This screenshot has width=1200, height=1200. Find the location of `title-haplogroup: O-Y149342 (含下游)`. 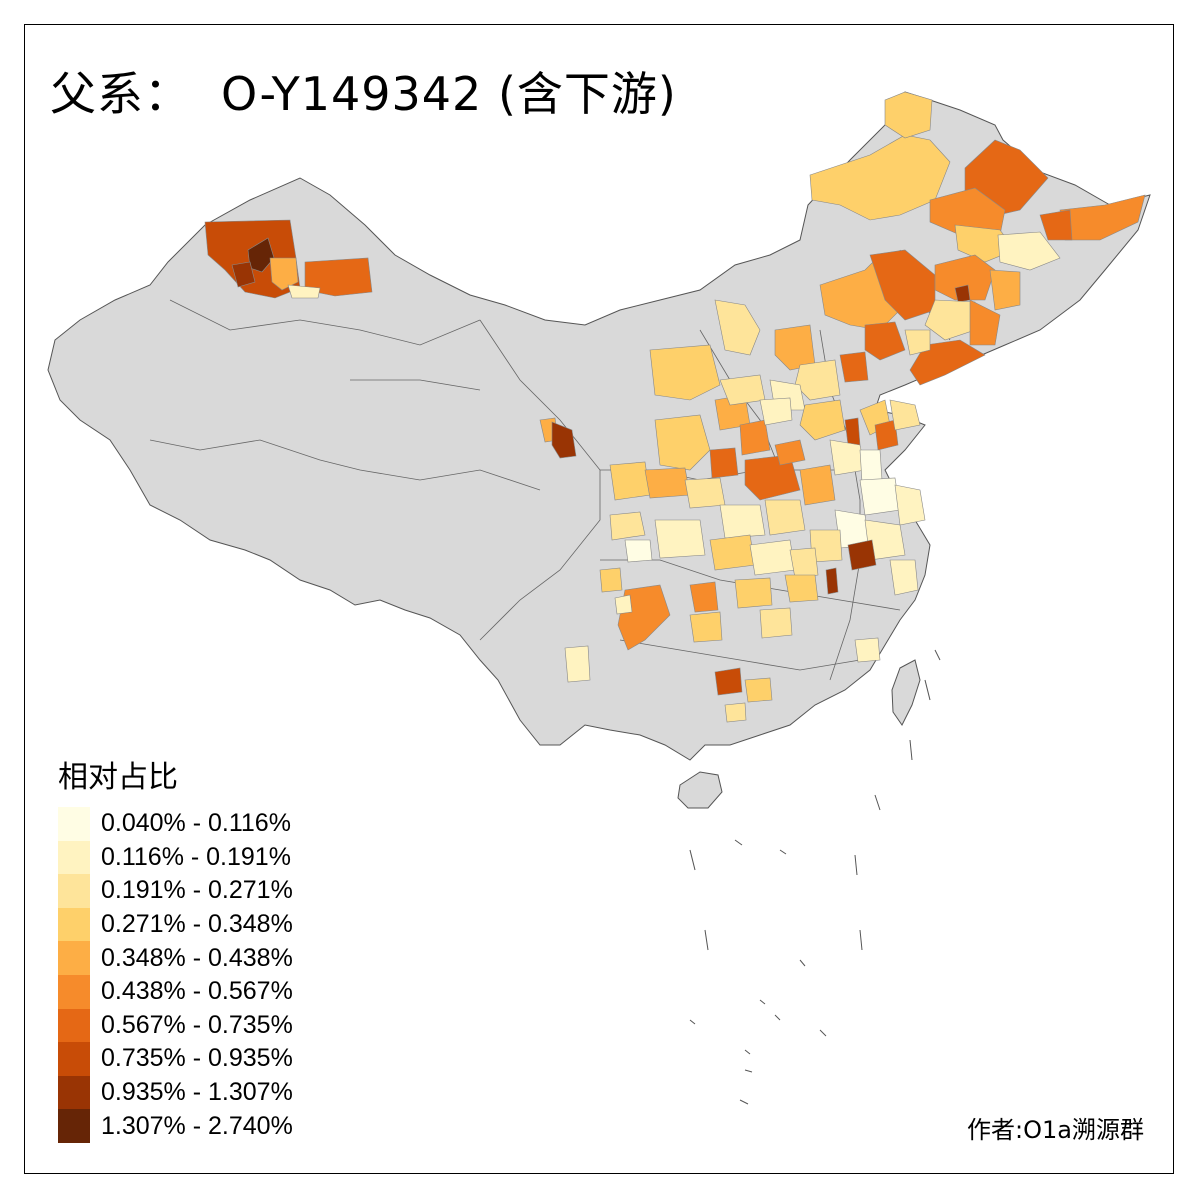

title-haplogroup: O-Y149342 (含下游) is located at coordinates (449, 94).